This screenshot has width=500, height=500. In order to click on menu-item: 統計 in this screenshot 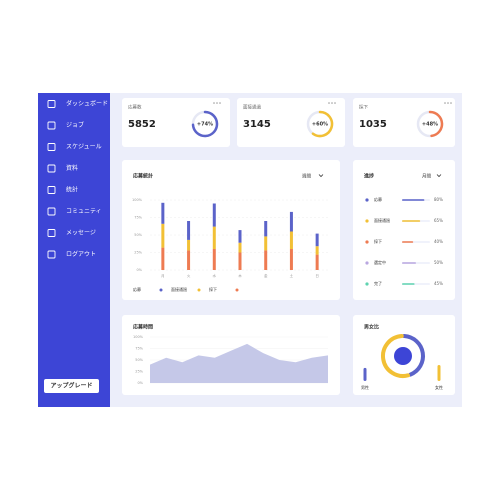, I will do `click(72, 190)`.